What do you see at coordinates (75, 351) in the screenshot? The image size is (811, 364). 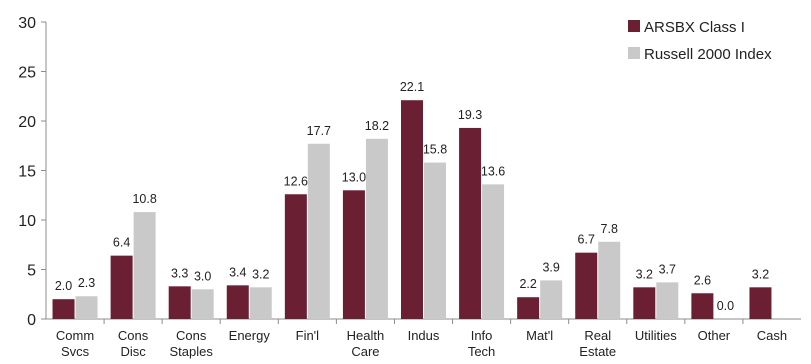 I see `x-category-label: Svcs` at bounding box center [75, 351].